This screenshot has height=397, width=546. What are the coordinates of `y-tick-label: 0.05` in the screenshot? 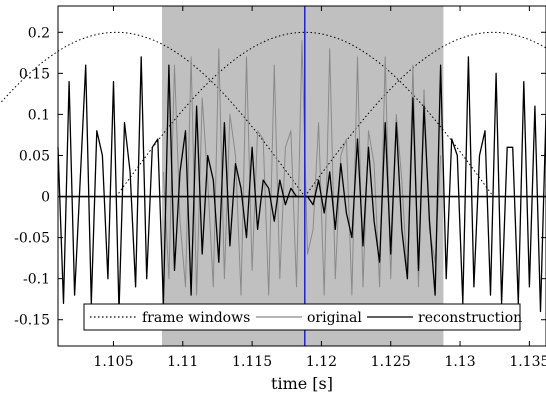 It's located at (34, 156).